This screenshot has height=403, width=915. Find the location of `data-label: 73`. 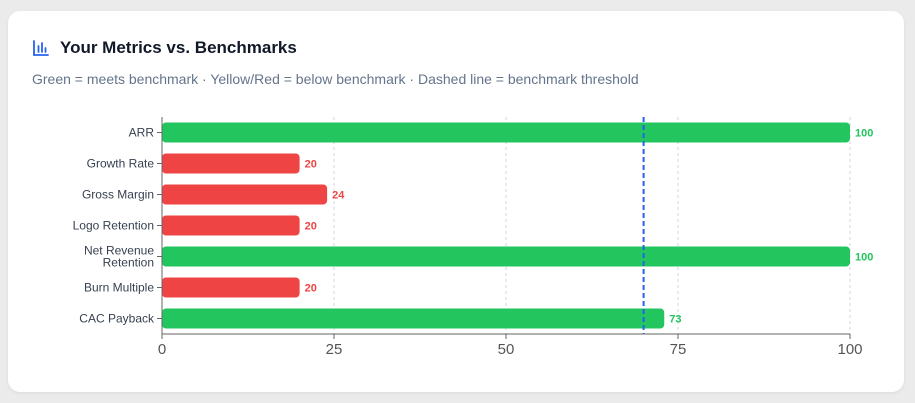

data-label: 73 is located at coordinates (675, 320).